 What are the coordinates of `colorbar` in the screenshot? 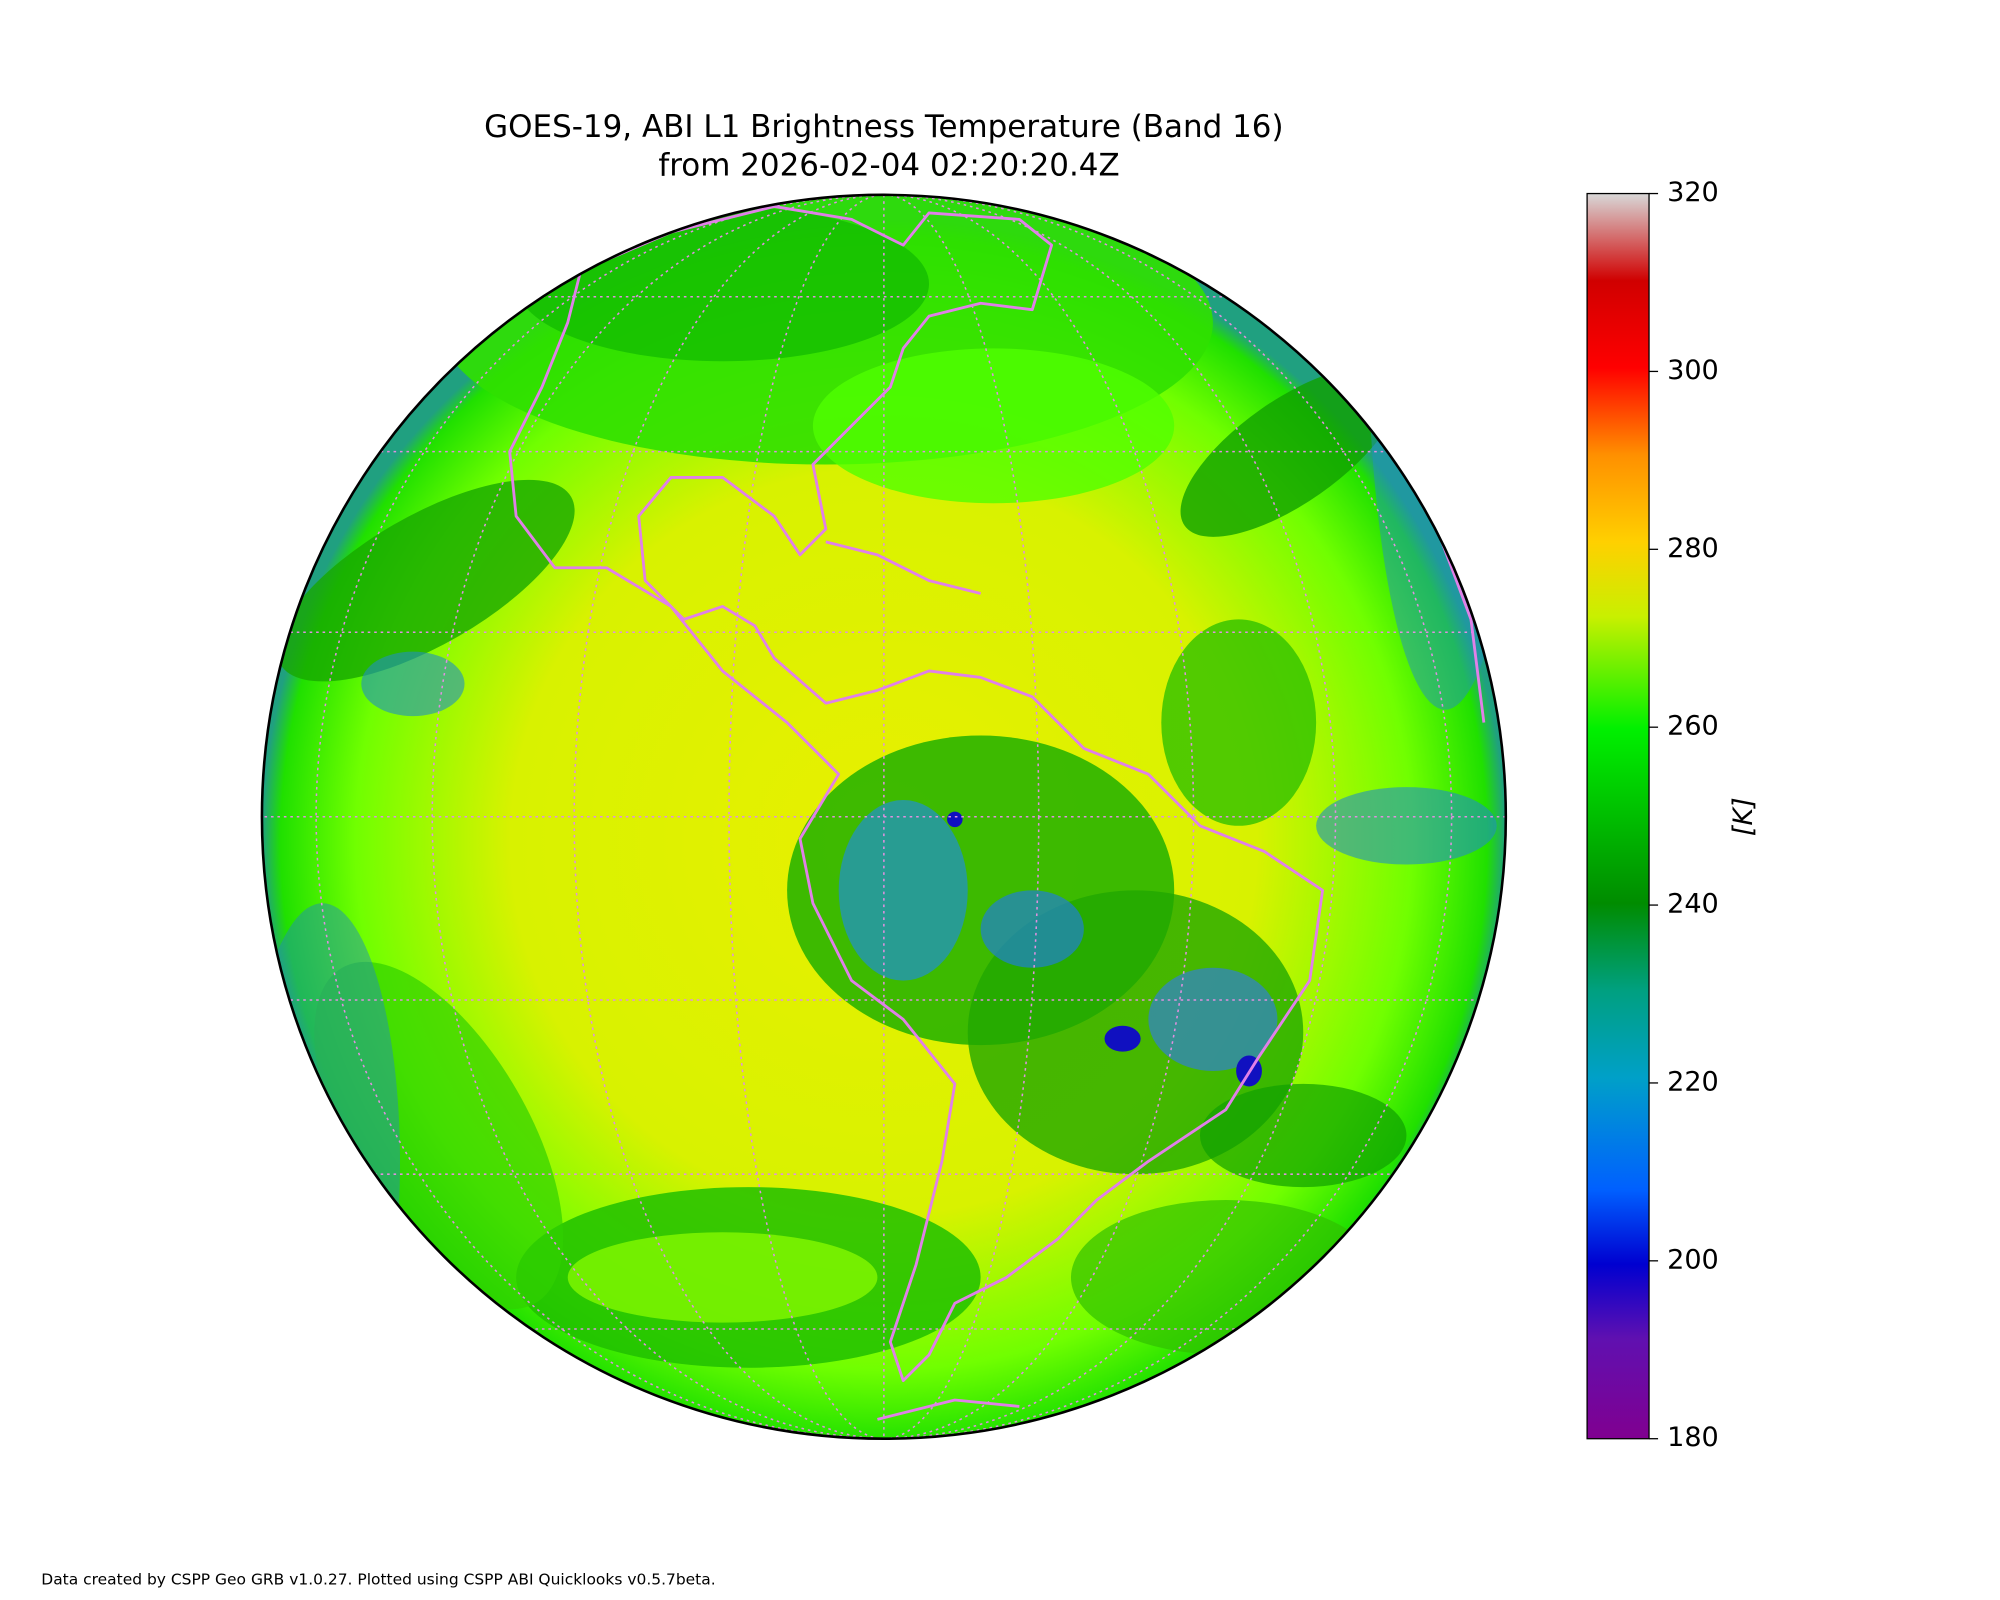 It's located at (1618, 816).